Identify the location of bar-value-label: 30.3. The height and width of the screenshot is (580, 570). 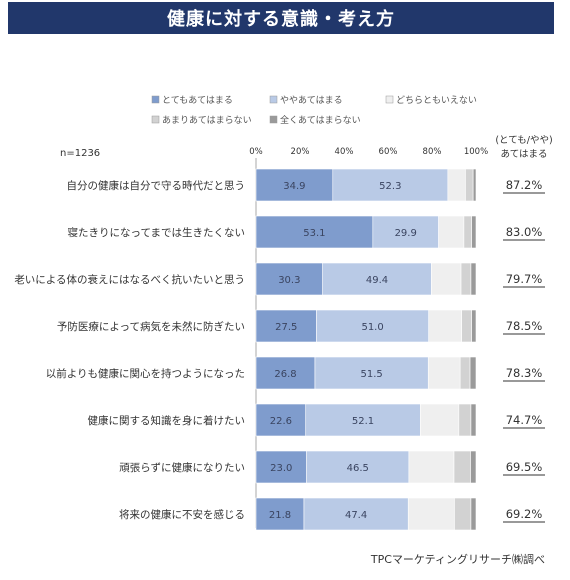
(289, 280).